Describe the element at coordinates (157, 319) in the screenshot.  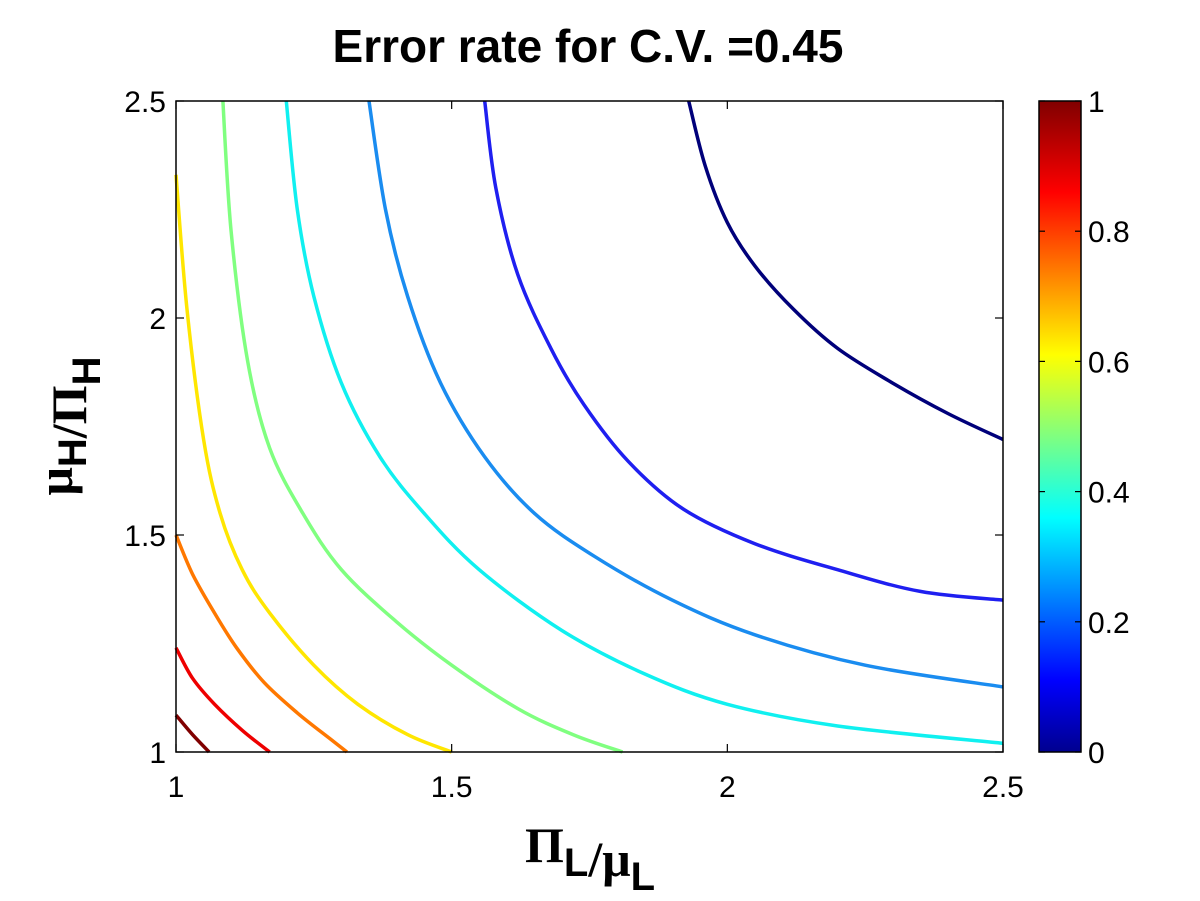
I see `y-tick-label: 2` at that location.